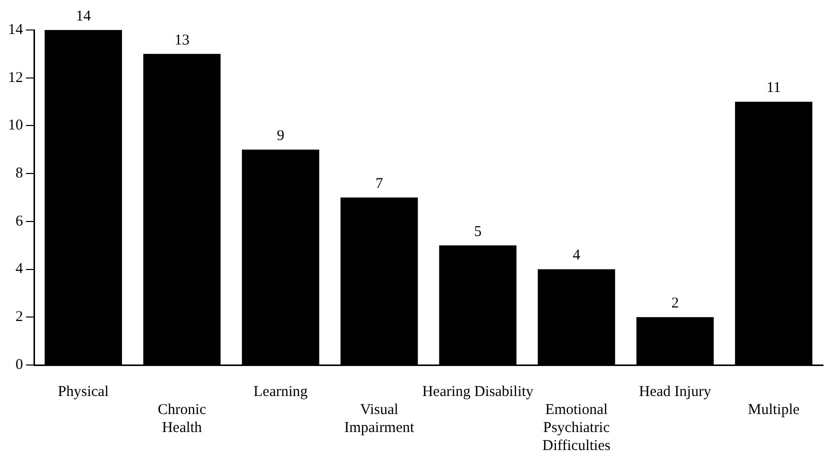  Describe the element at coordinates (20, 221) in the screenshot. I see `y-tick-label: 6` at that location.